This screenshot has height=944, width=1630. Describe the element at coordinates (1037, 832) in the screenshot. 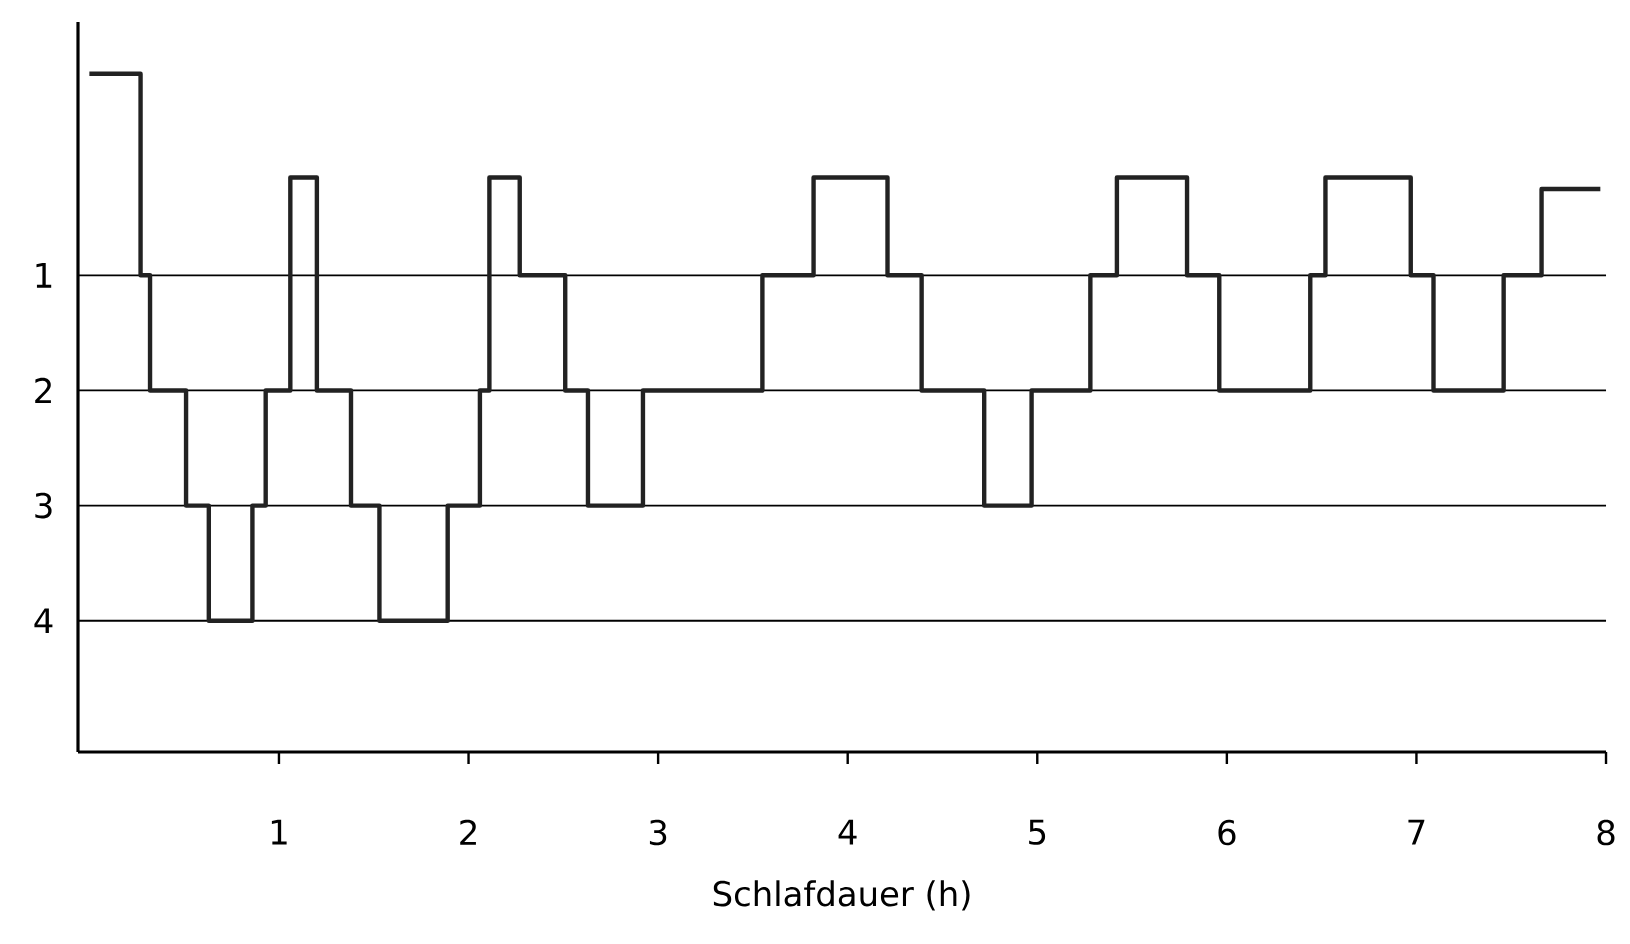

I see `x-tick-label: 5` at that location.